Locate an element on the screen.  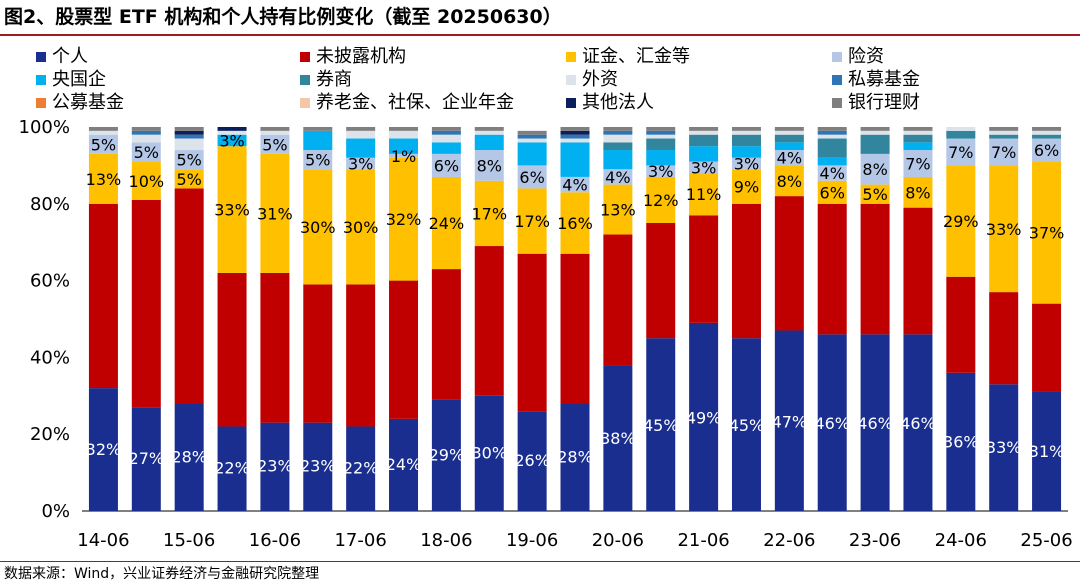
data-label: 46% is located at coordinates (875, 423).